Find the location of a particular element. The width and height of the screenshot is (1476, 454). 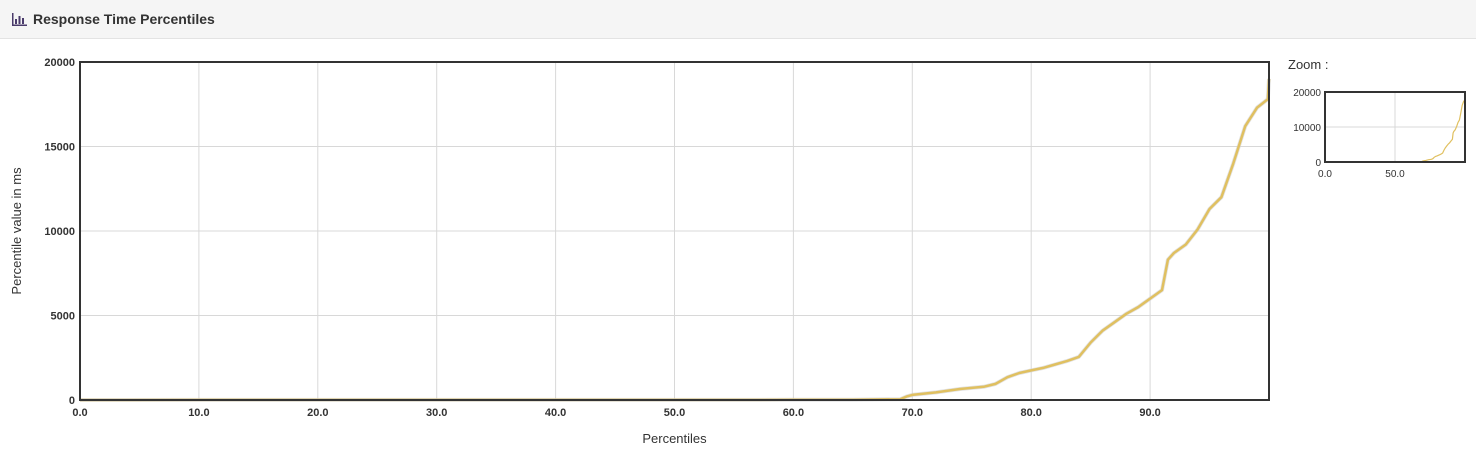

y-tick-label: 0 is located at coordinates (72, 401).